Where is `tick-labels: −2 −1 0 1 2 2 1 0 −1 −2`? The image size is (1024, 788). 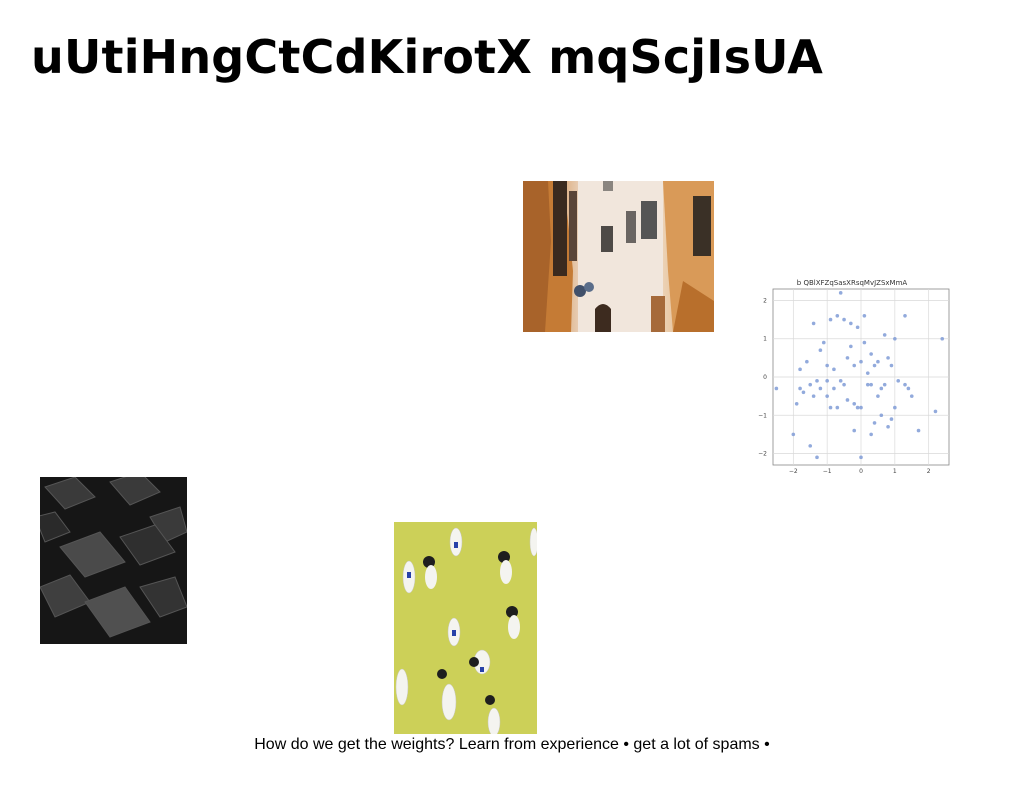
tick-labels: −2 −1 0 1 2 2 1 0 −1 −2 is located at coordinates (844, 386).